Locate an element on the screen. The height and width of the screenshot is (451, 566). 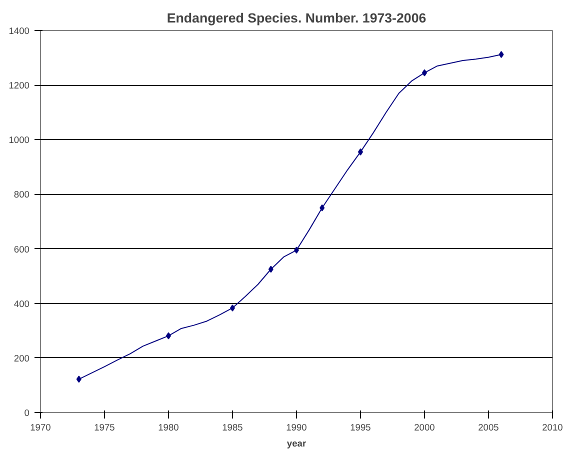
chart-title: Endangered Species. Number. 1973-2006 is located at coordinates (296, 18).